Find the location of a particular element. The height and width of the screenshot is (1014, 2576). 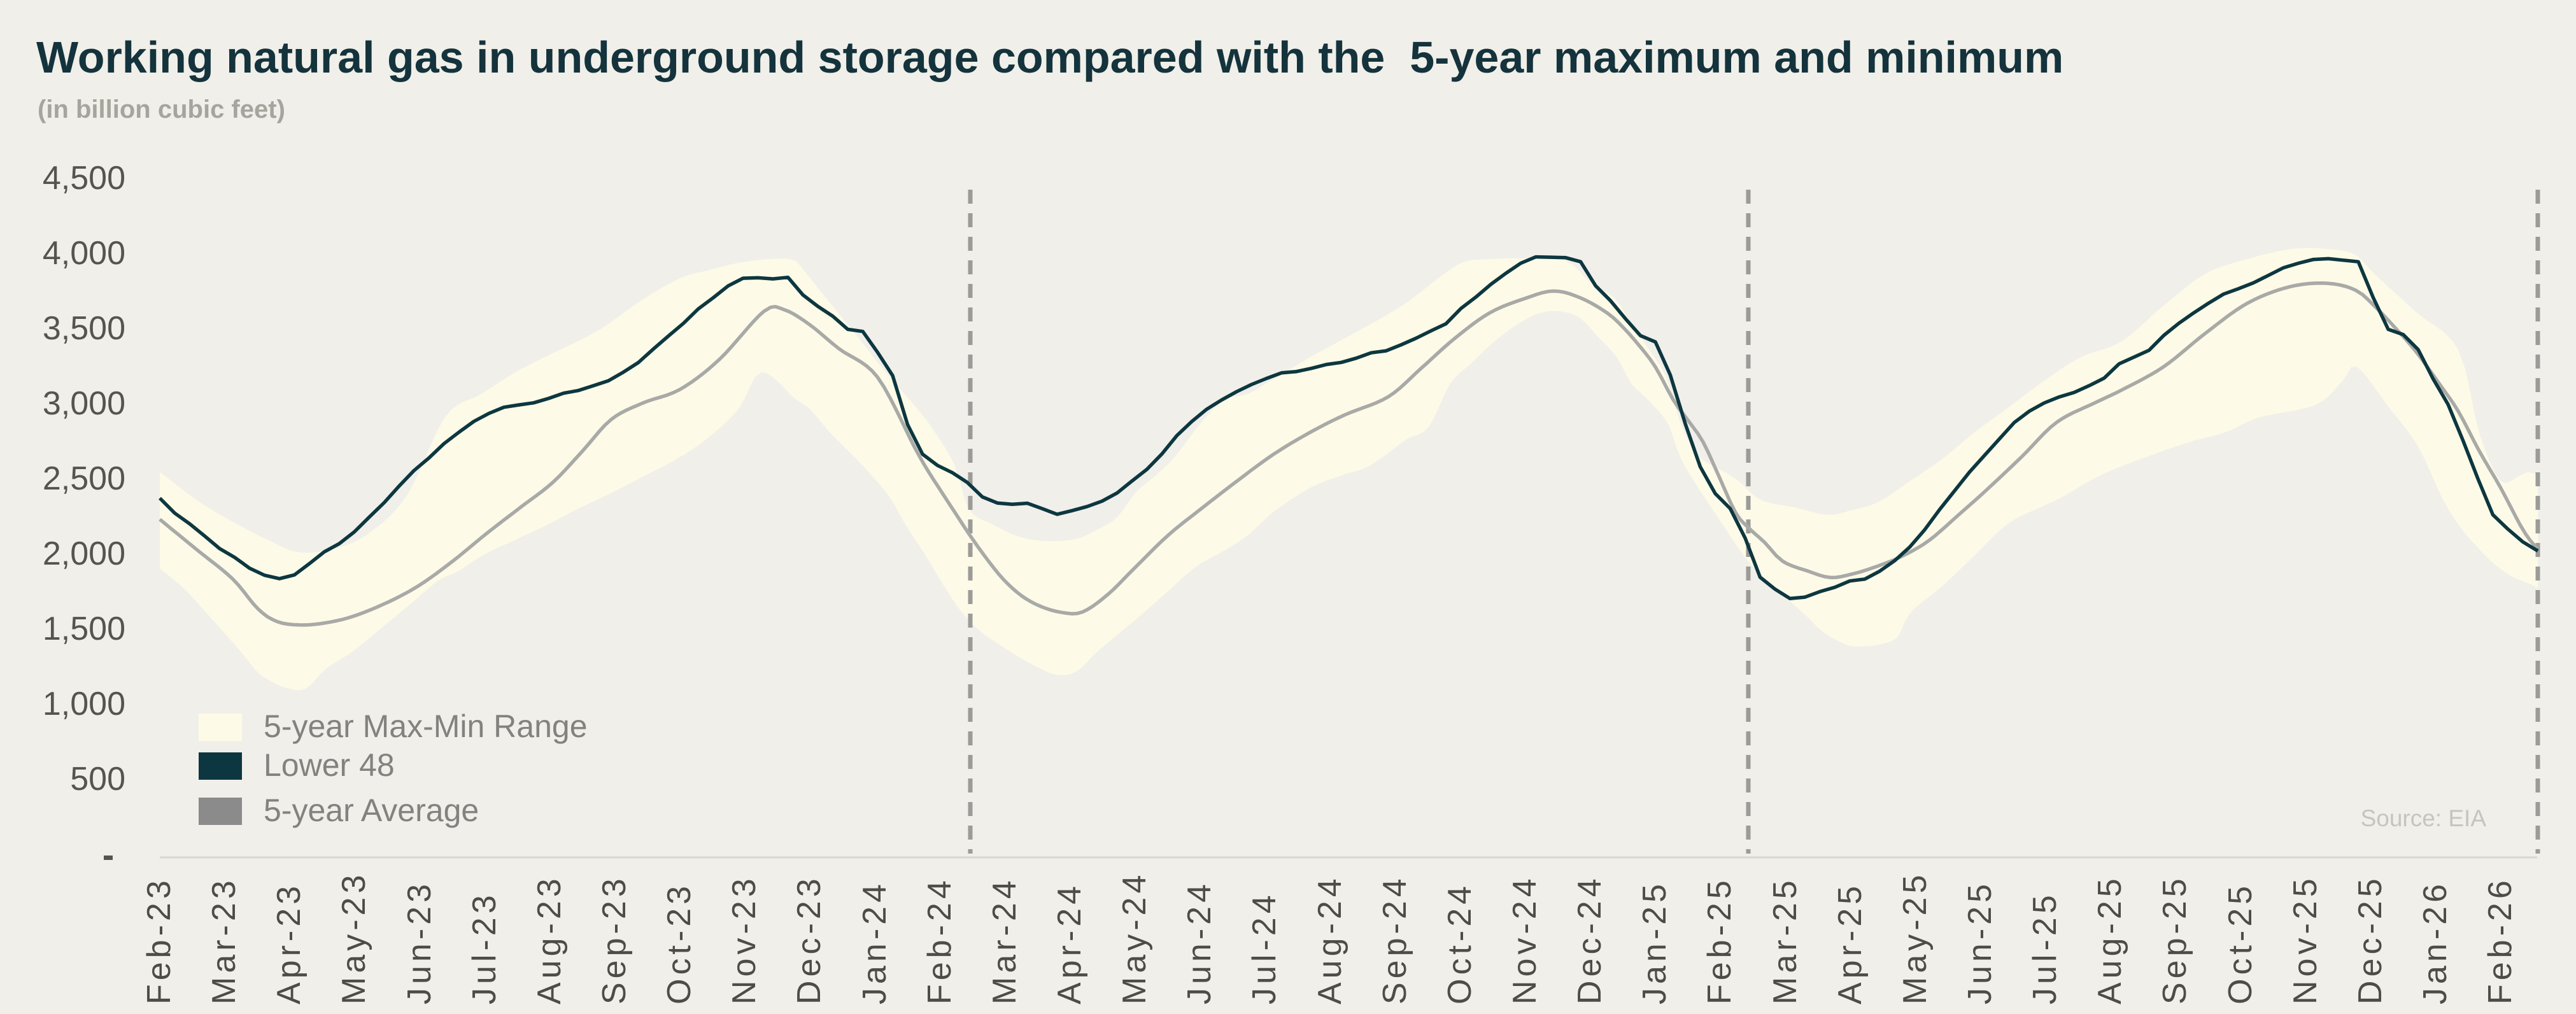

svg-text: Apr-23 is located at coordinates (289, 943).